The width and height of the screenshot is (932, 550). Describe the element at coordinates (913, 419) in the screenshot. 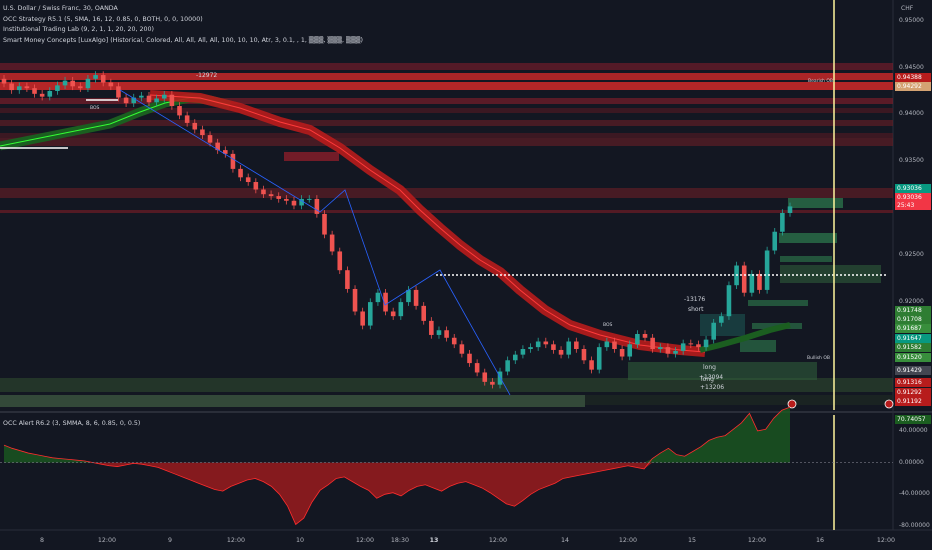

I see `oscillator-value-badge: 70.74057` at that location.